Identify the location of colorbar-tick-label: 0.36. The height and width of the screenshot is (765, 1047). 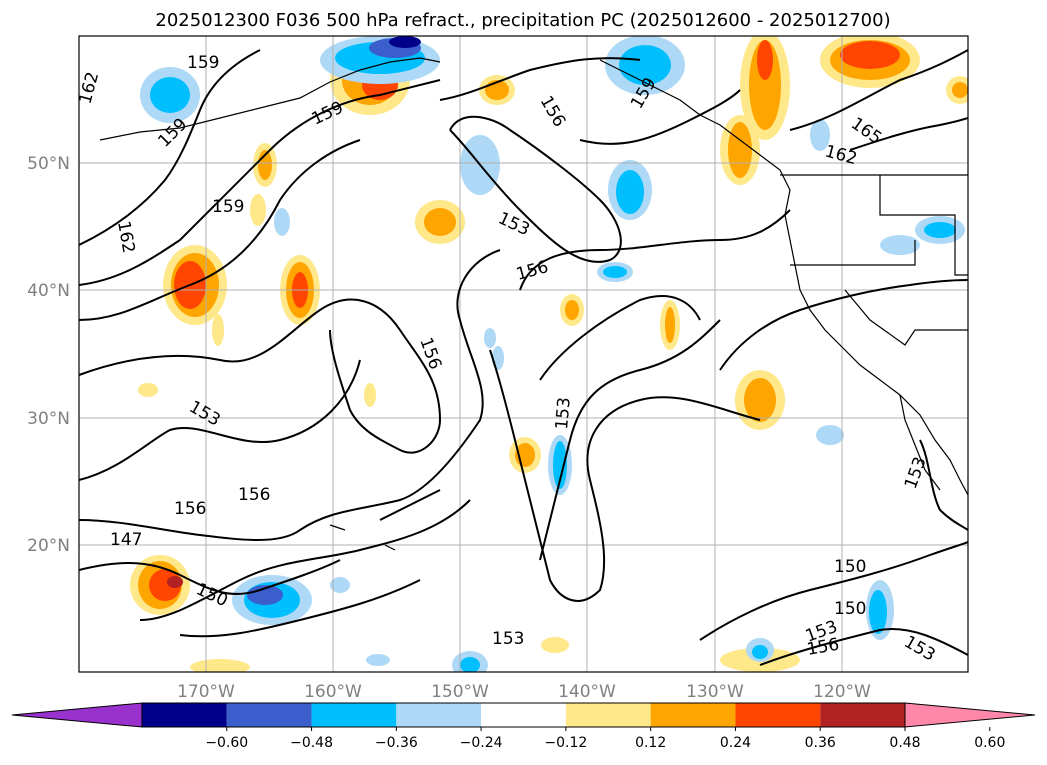
(820, 743).